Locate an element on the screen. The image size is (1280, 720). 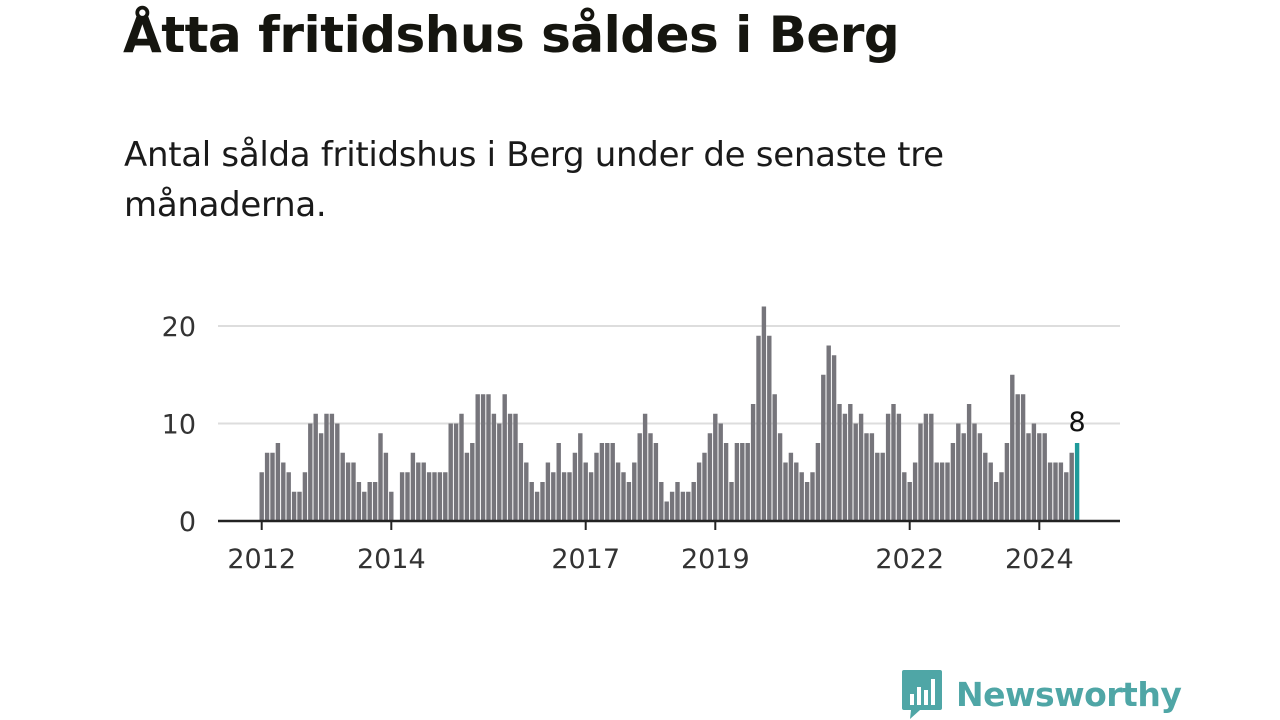
y-tick-label: 10 is located at coordinates (179, 425).